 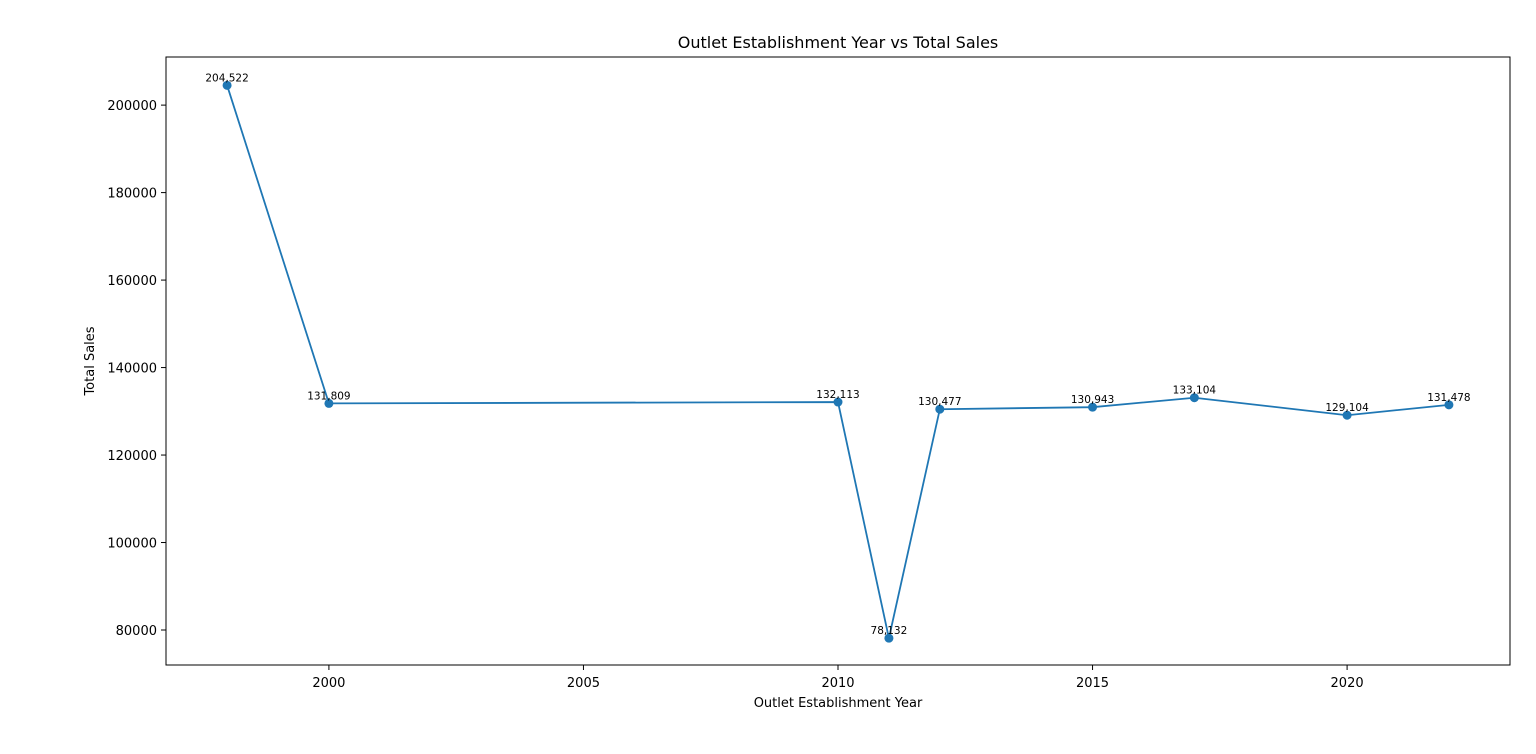 What do you see at coordinates (136, 631) in the screenshot?
I see `y-tick-label: 80000` at bounding box center [136, 631].